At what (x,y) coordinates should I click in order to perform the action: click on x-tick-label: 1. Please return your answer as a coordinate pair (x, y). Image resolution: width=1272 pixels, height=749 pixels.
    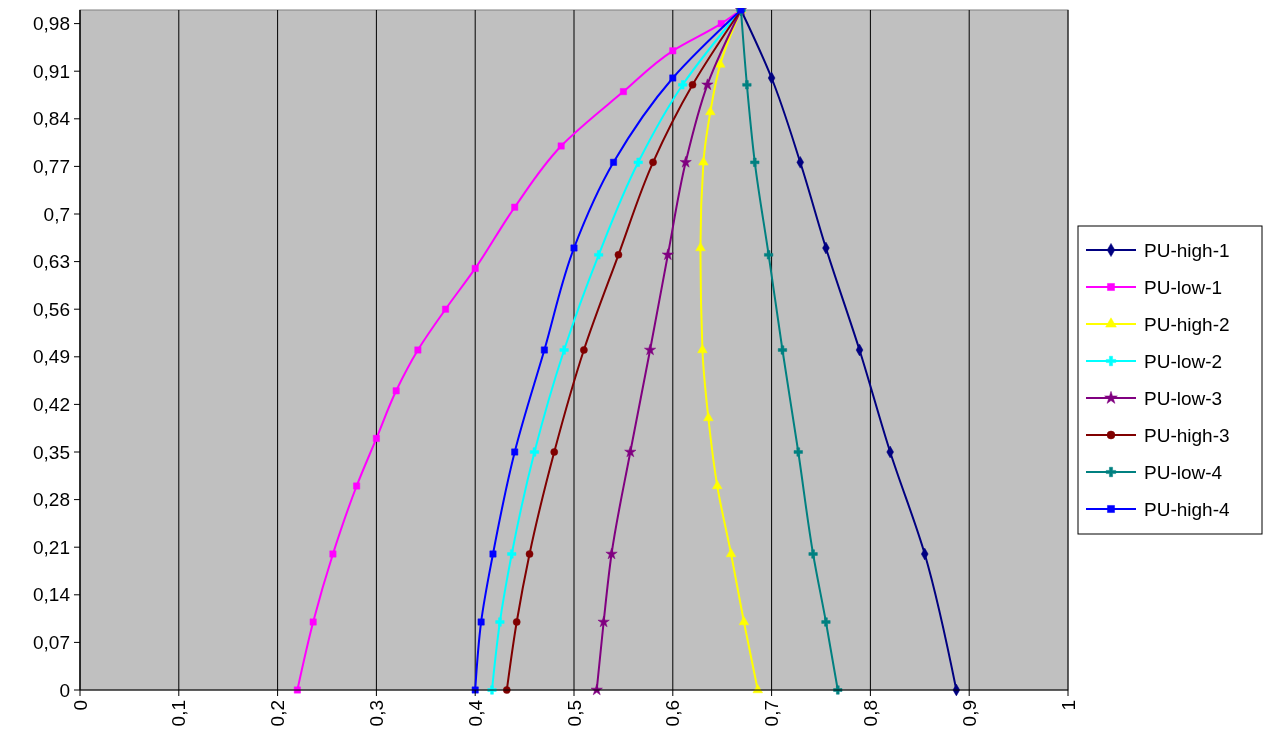
    Looking at the image, I should click on (1068, 705).